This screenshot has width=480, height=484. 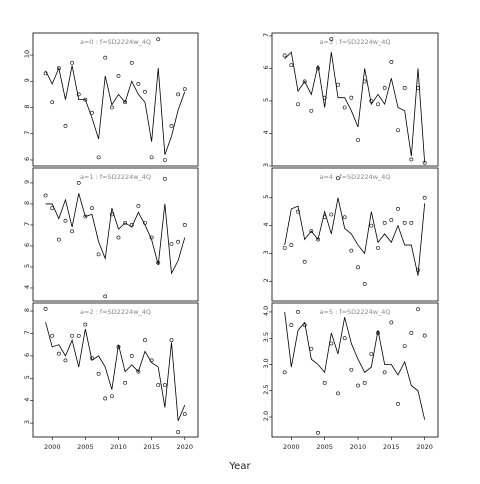 What do you see at coordinates (354, 177) in the screenshot?
I see `panel-title: a=4 : f=SD2224w_4Q` at bounding box center [354, 177].